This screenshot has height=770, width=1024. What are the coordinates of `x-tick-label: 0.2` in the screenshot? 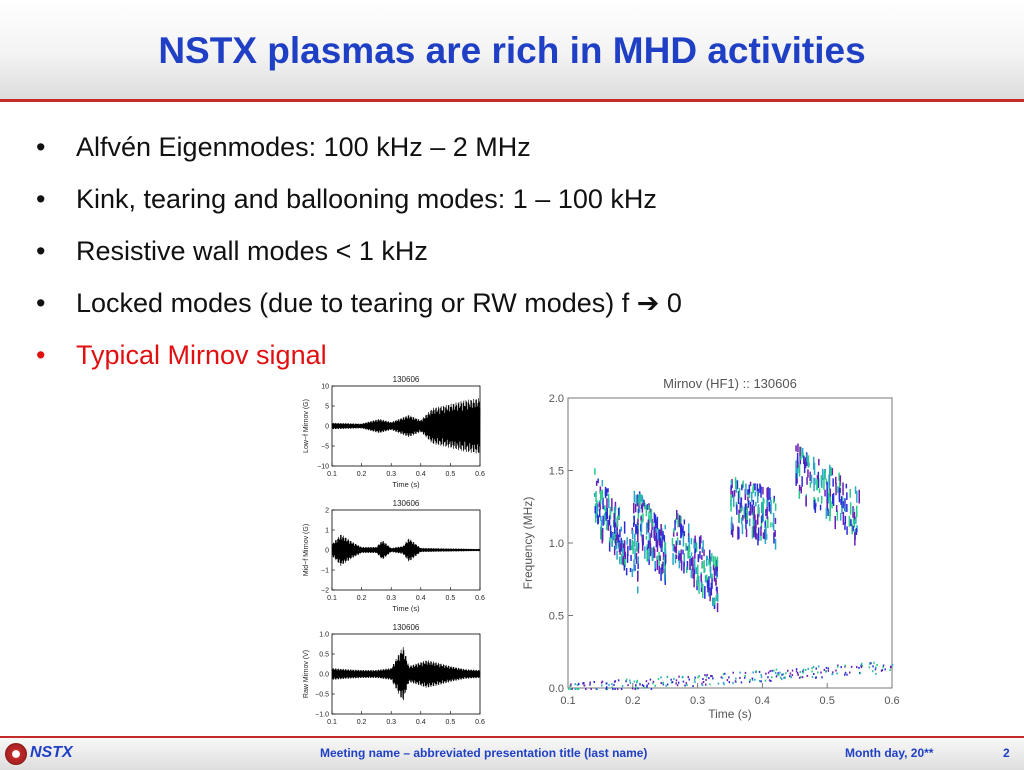 It's located at (362, 598).